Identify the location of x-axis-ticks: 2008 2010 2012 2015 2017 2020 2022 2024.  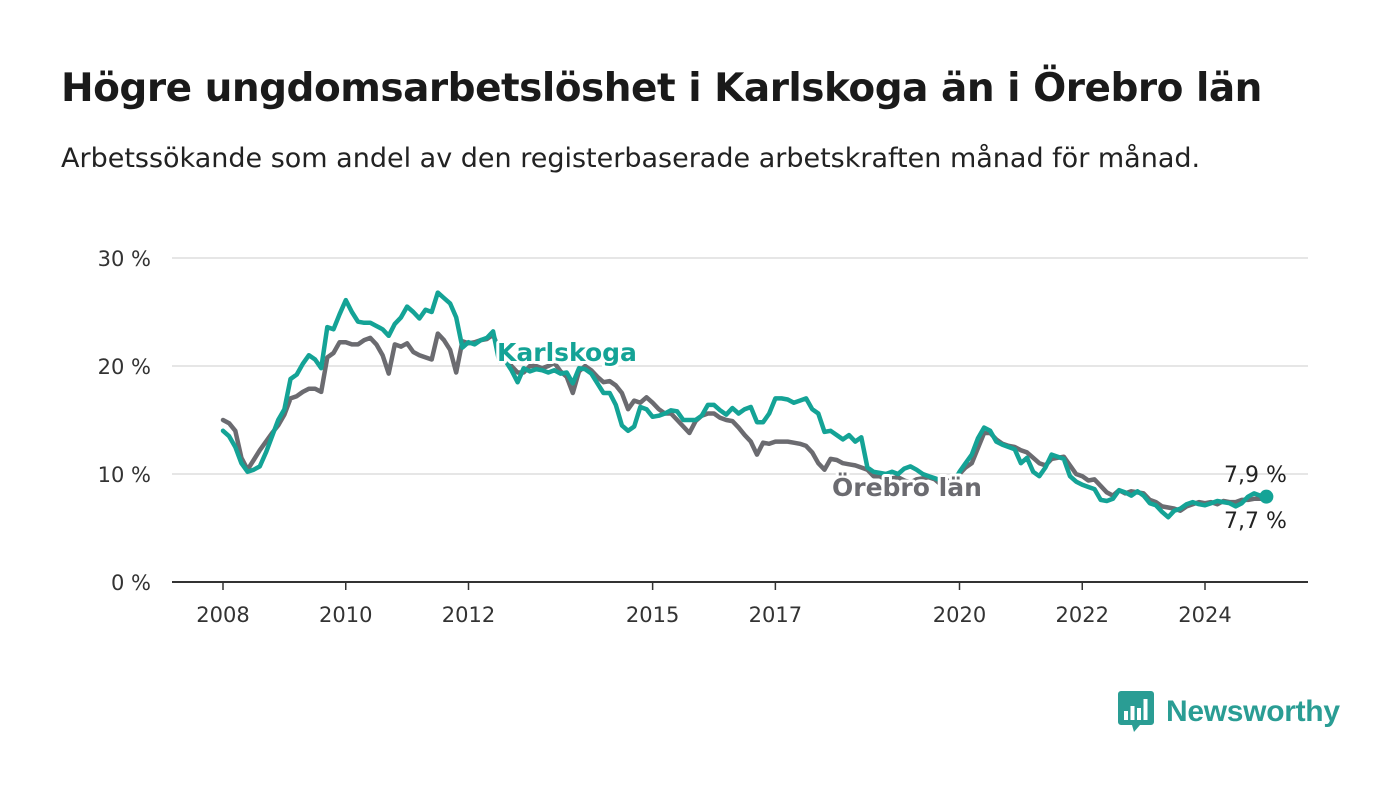
(714, 604).